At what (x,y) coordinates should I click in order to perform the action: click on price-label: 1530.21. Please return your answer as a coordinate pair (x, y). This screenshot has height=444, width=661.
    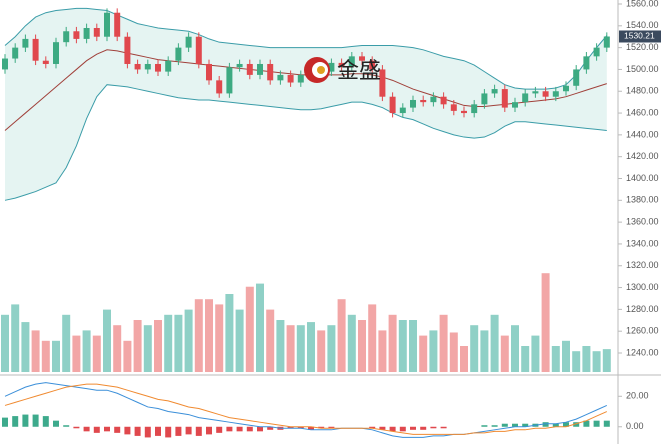
    Looking at the image, I should click on (639, 36).